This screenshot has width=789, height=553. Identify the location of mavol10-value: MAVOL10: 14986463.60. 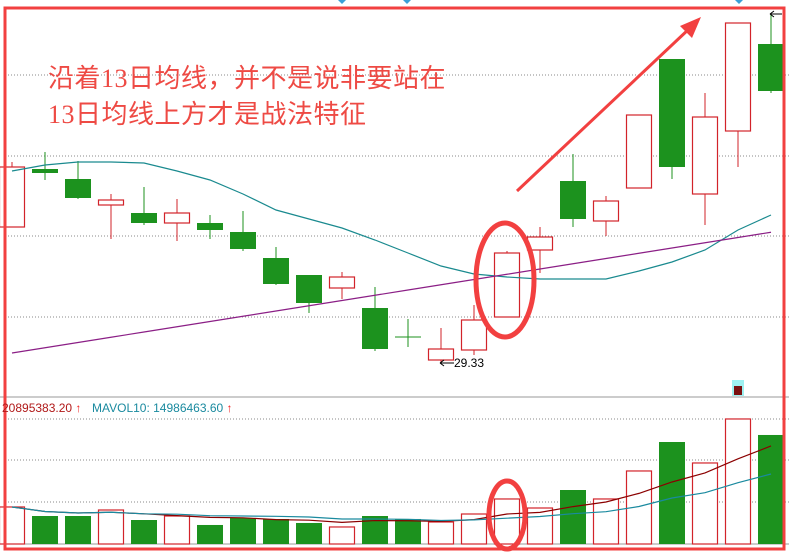
(158, 408).